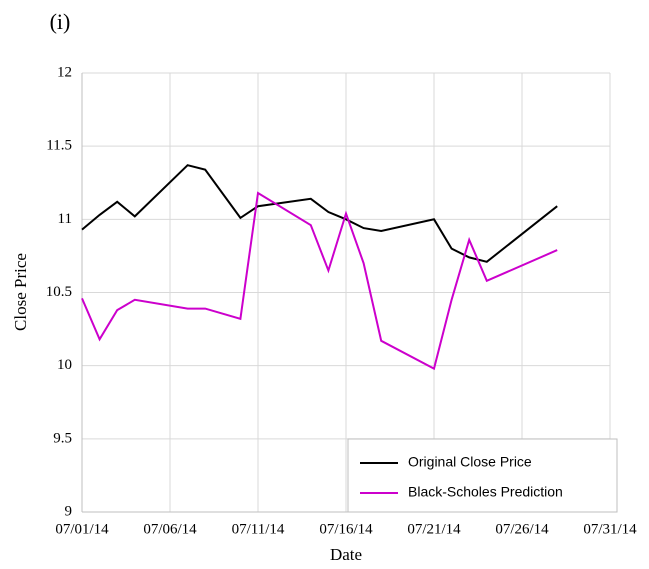 The height and width of the screenshot is (569, 649). I want to click on x-tick-label: 07/11/14, so click(258, 529).